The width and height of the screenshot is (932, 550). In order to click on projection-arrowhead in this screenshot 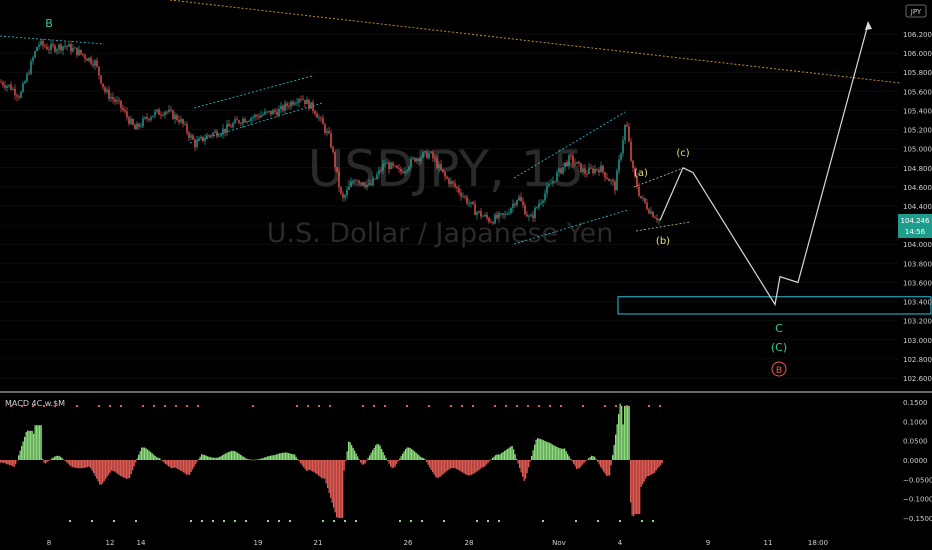, I will do `click(868, 25)`.